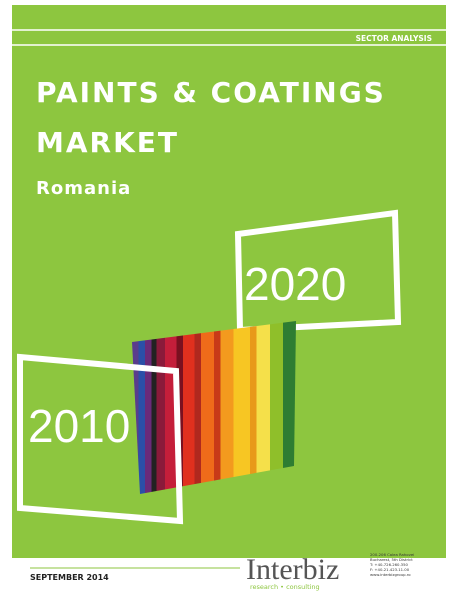 Image resolution: width=459 pixels, height=591 pixels. What do you see at coordinates (390, 569) in the screenshot?
I see `contact-line: F: +40-21.423.11.00` at bounding box center [390, 569].